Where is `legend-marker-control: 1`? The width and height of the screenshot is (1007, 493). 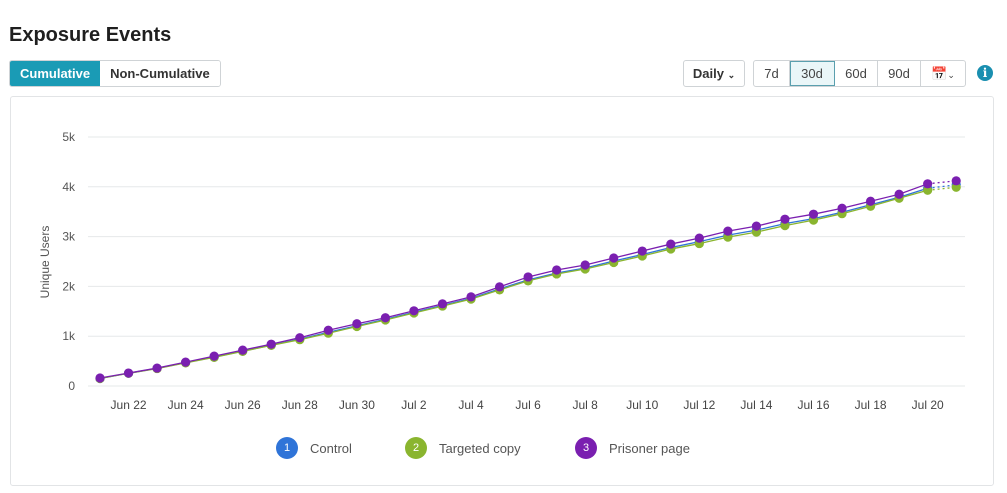 legend-marker-control: 1 is located at coordinates (287, 448).